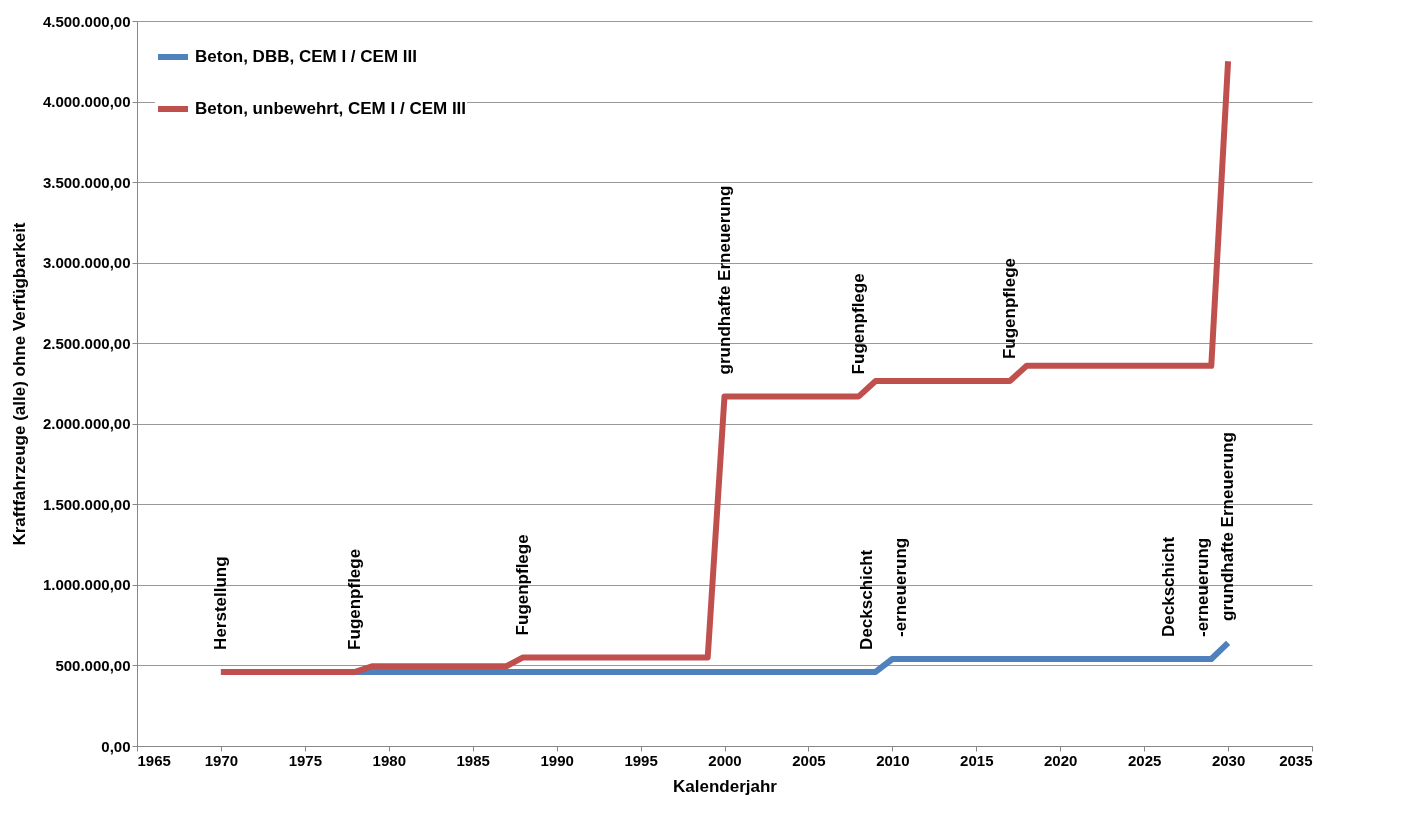 This screenshot has width=1415, height=825. I want to click on x-tick-label: 2005, so click(809, 760).